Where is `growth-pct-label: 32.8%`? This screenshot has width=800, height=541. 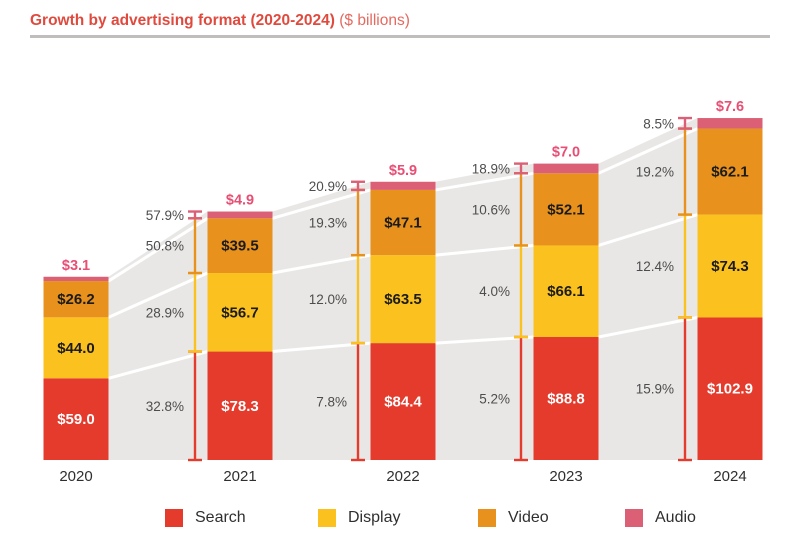 growth-pct-label: 32.8% is located at coordinates (165, 406).